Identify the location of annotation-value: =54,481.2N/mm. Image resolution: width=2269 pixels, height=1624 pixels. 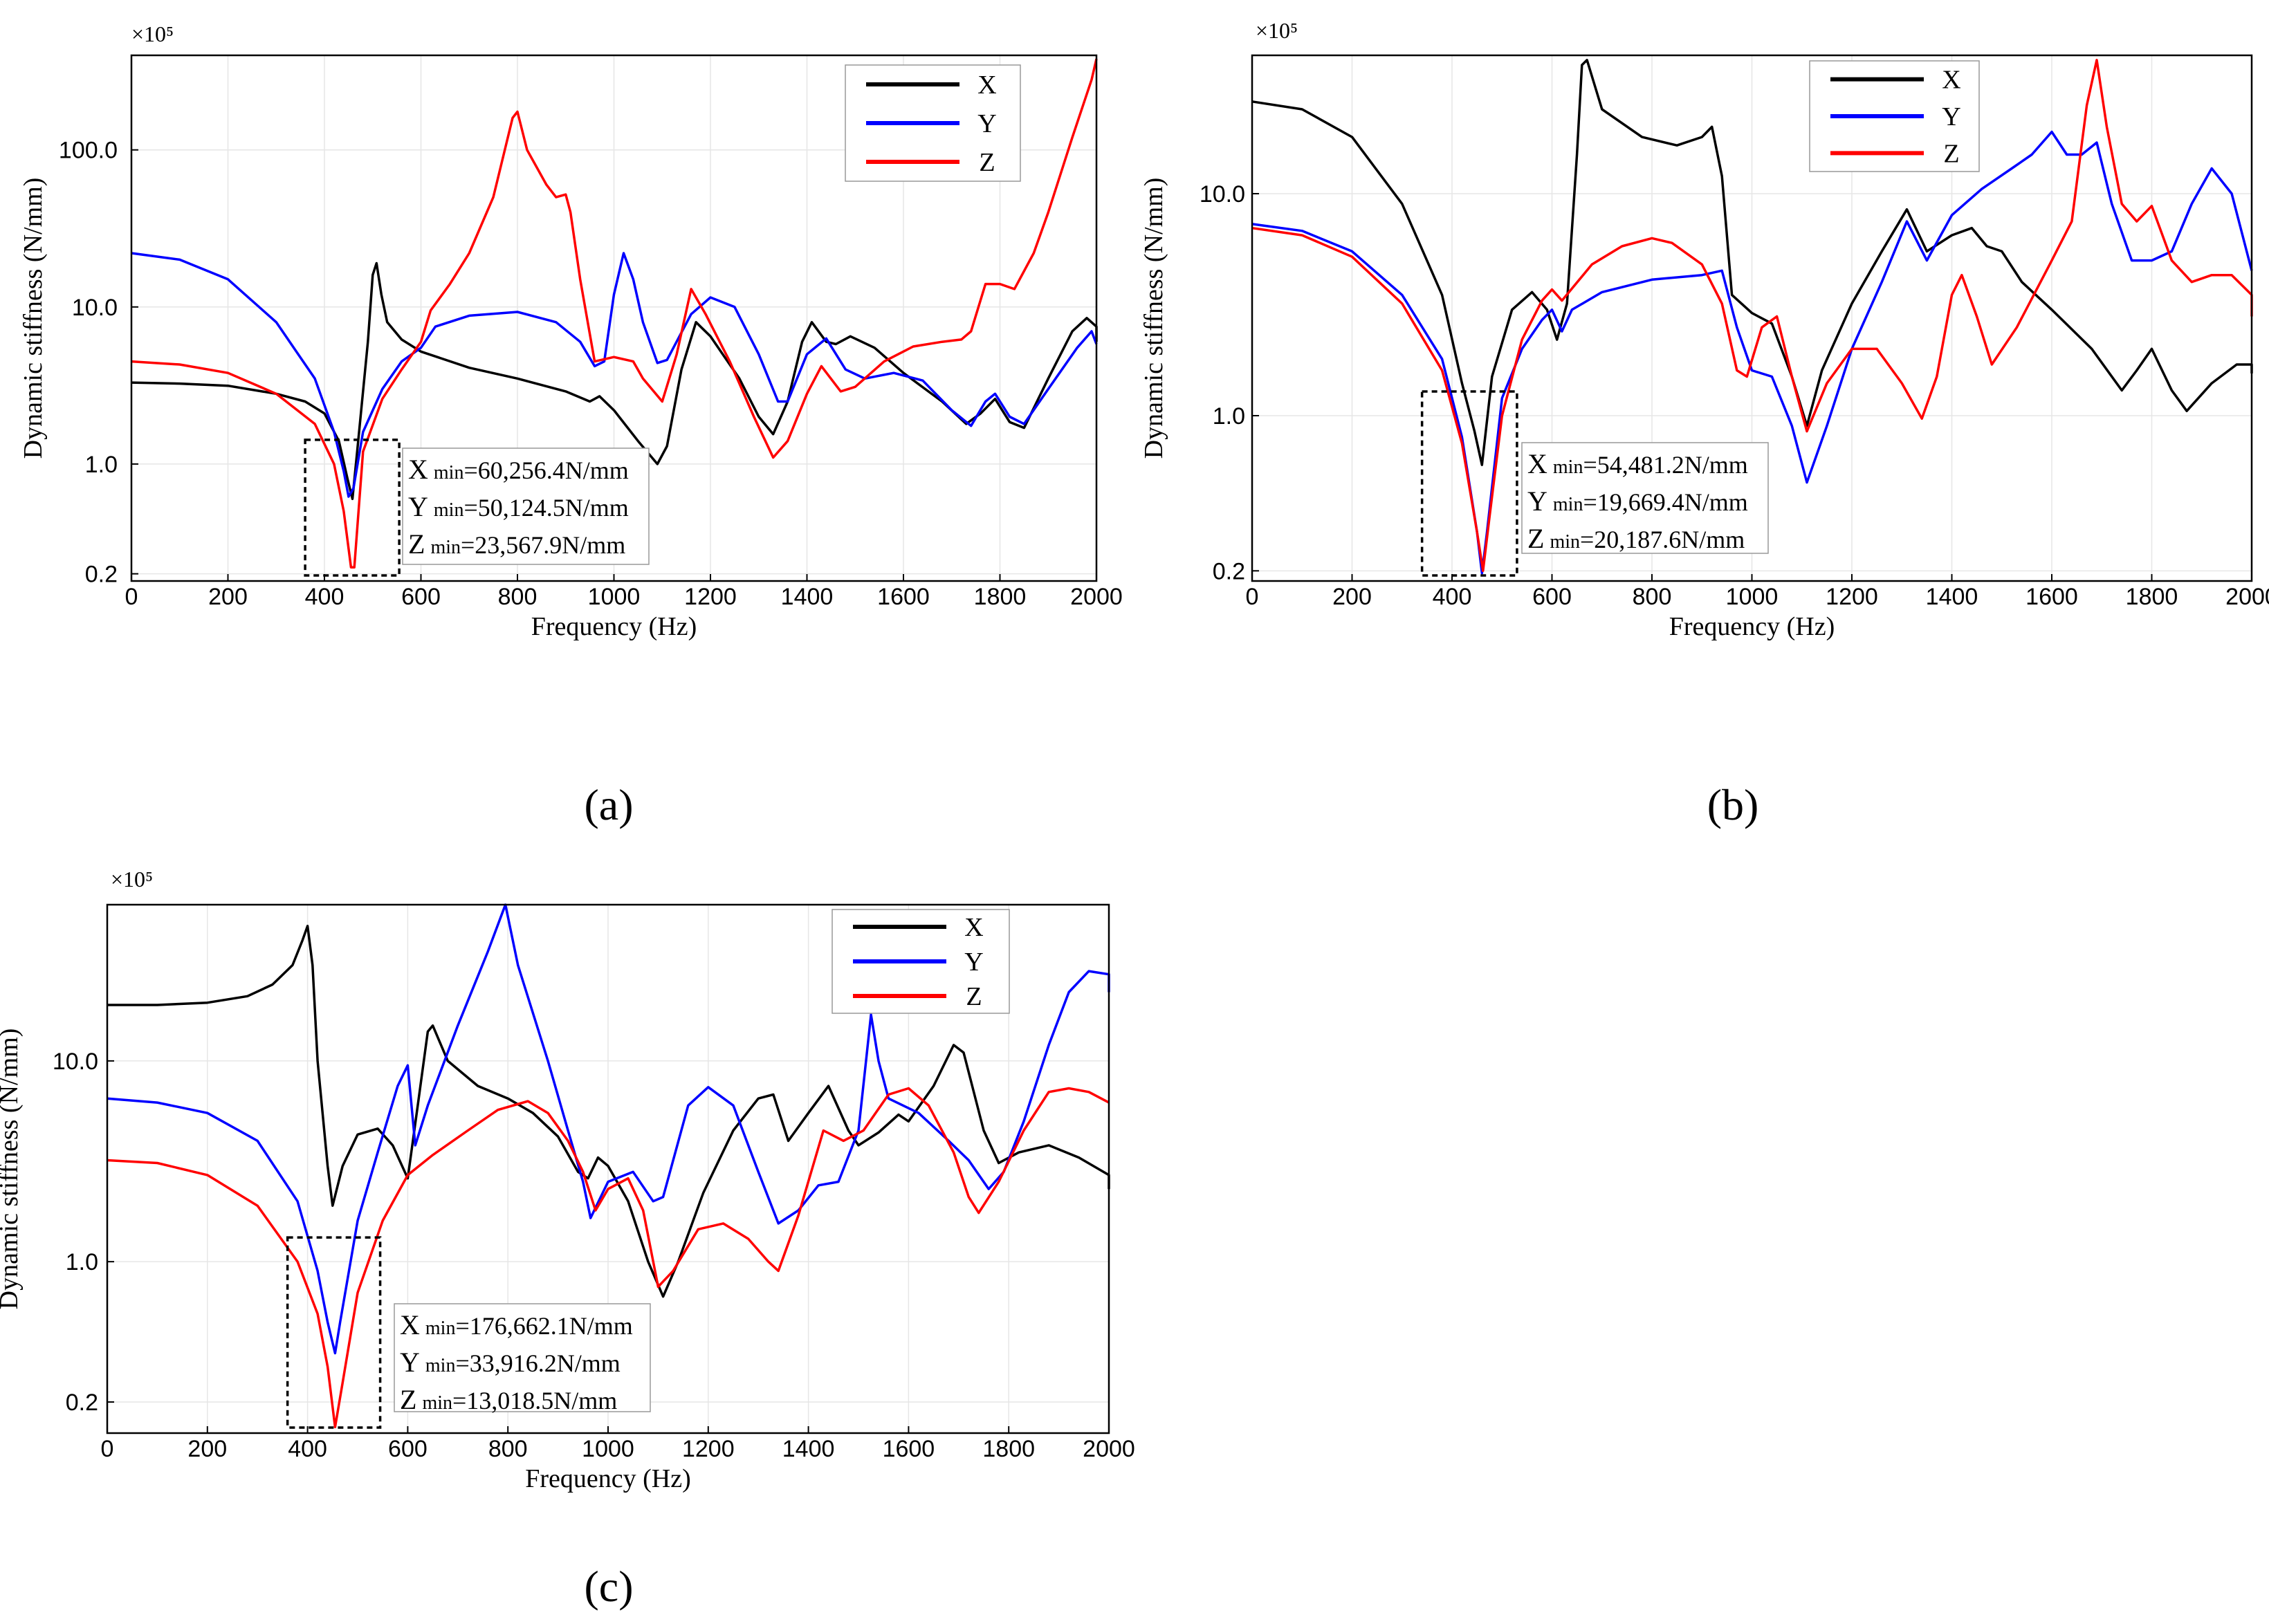
(1665, 465).